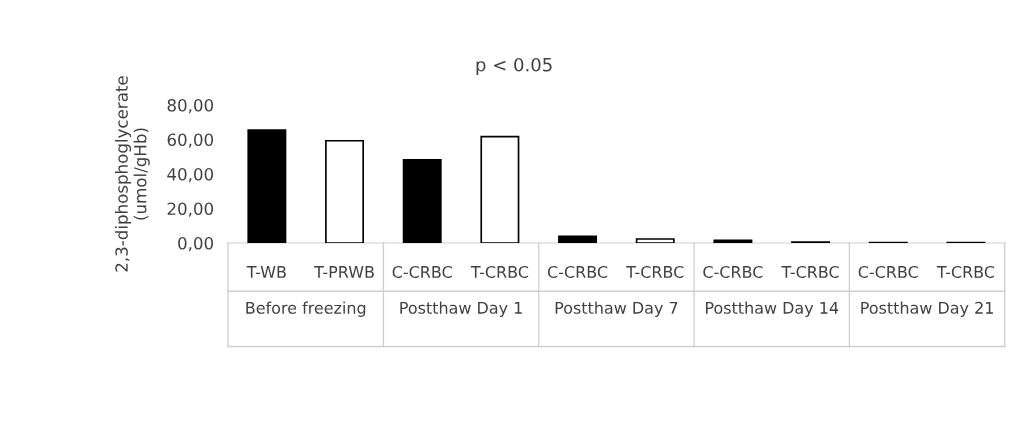 This screenshot has height=432, width=1018. What do you see at coordinates (196, 244) in the screenshot?
I see `y-tick-label: 0,00` at bounding box center [196, 244].